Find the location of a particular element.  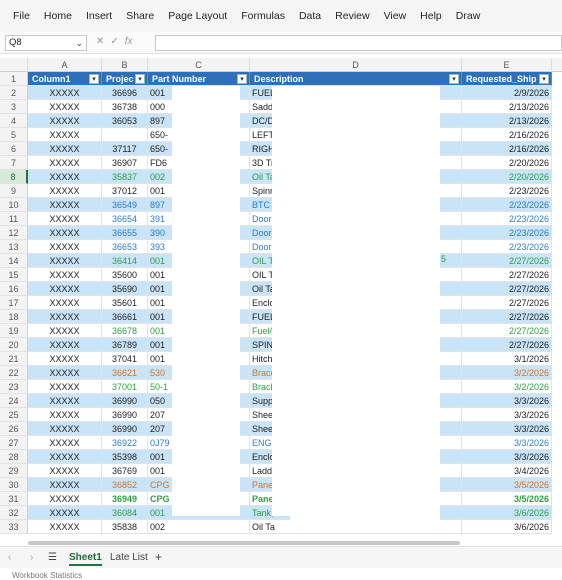

row-number: 26 is located at coordinates (14, 429).